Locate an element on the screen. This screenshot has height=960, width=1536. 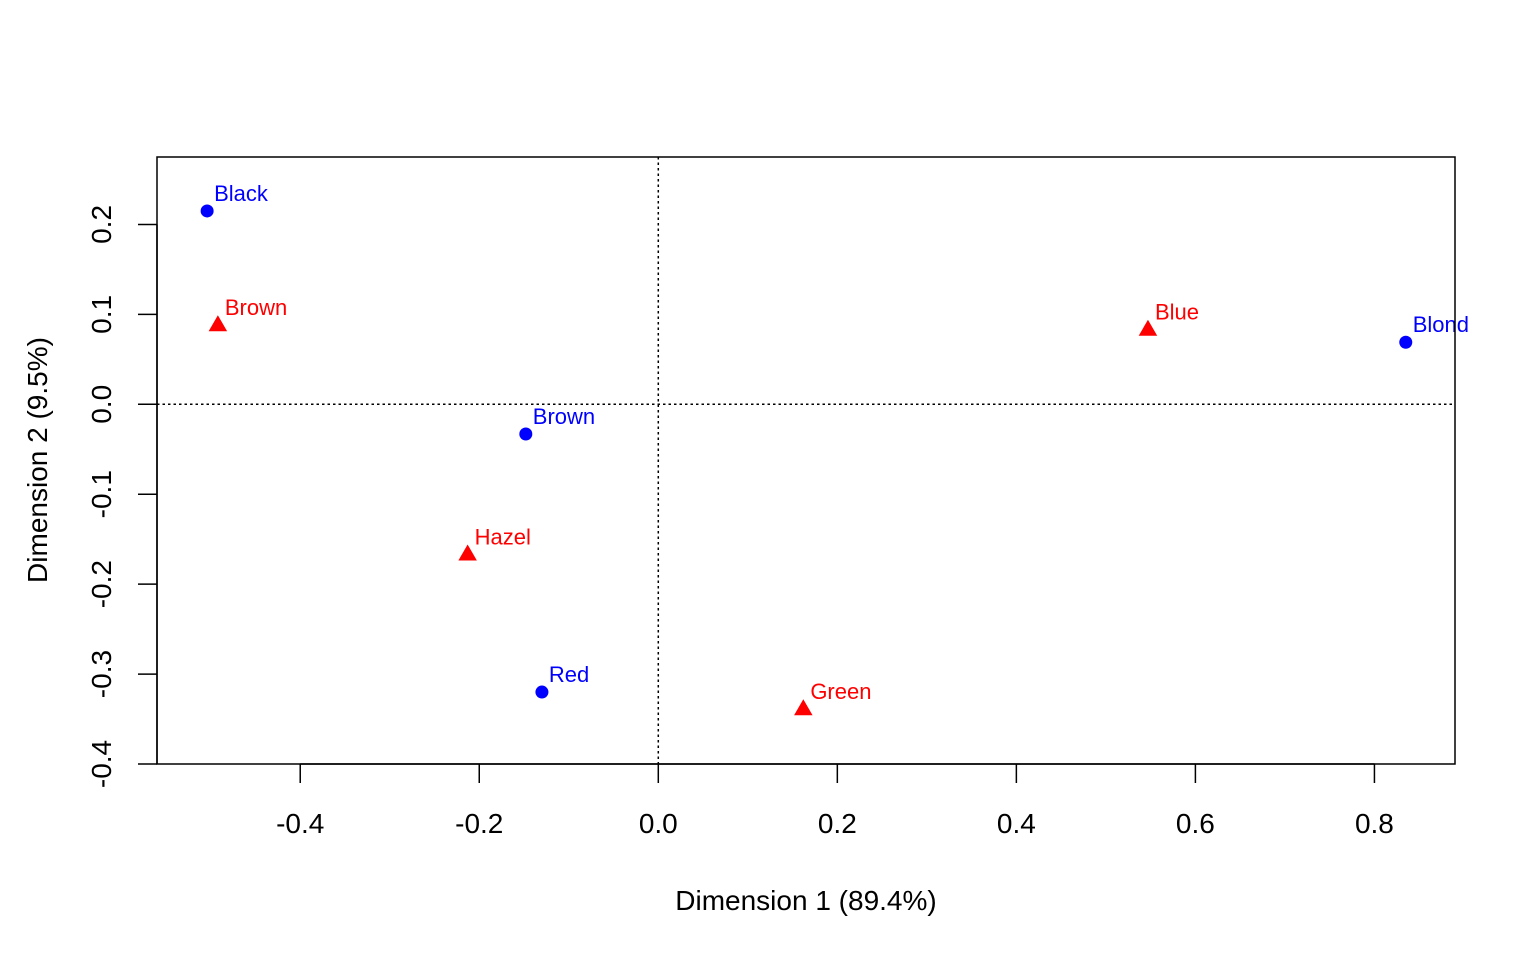
x-tick-label: -0.4 is located at coordinates (300, 823).